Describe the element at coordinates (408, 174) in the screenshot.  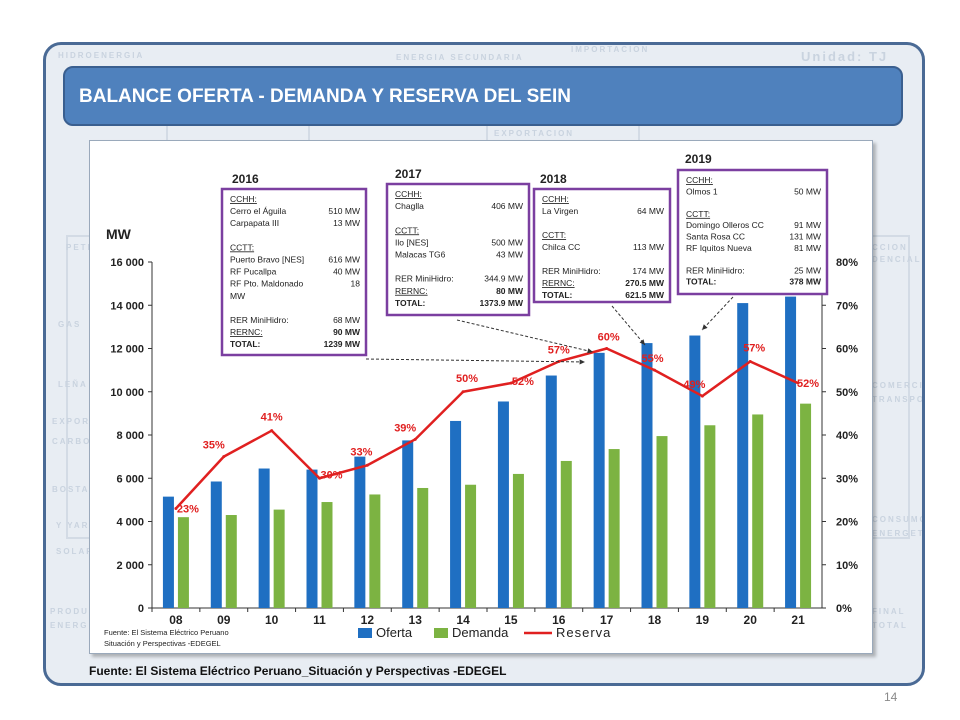
I see `annotation-year: 2017` at that location.